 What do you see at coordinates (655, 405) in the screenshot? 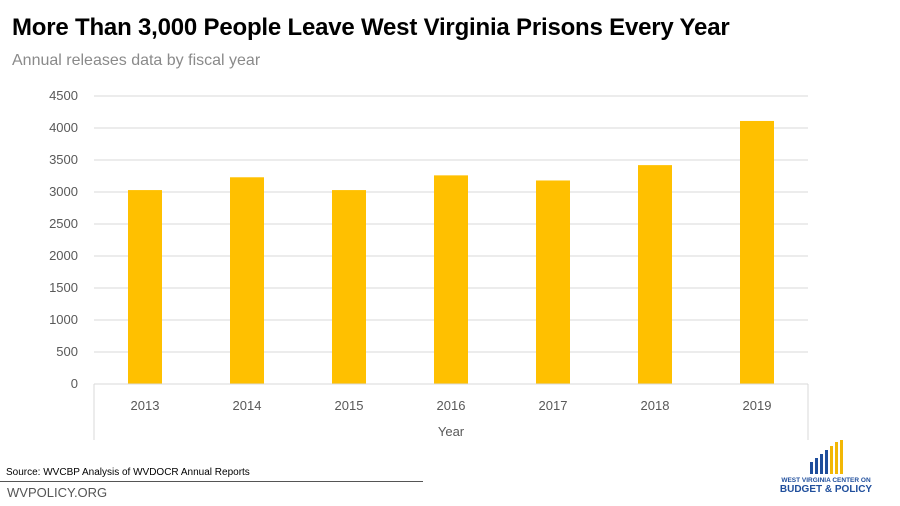
I see `x-tick-label: 2018` at bounding box center [655, 405].